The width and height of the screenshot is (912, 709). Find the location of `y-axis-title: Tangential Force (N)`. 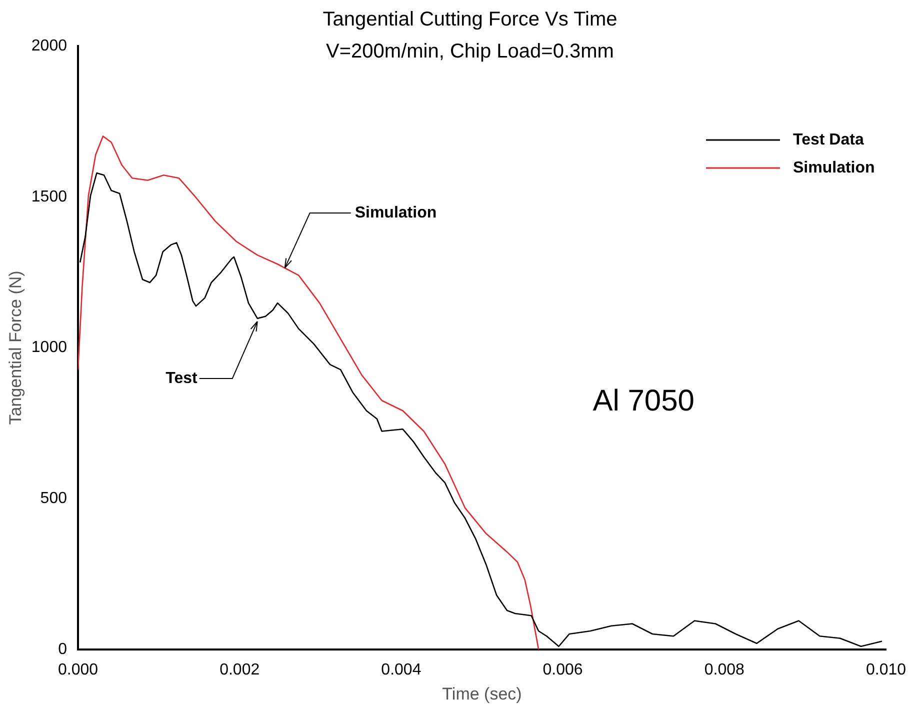

y-axis-title: Tangential Force (N) is located at coordinates (15, 347).